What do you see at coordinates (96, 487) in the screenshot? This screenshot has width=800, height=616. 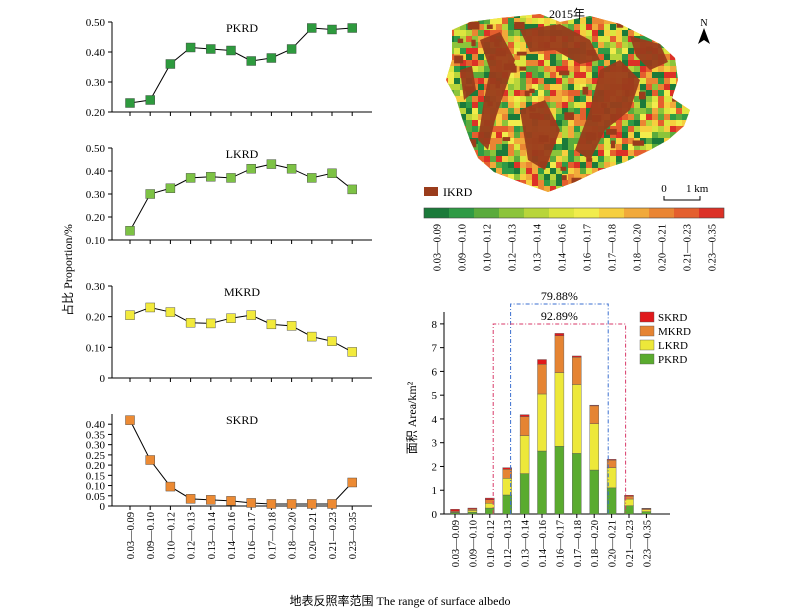 I see `y-tick-label: 0.10` at bounding box center [96, 487].